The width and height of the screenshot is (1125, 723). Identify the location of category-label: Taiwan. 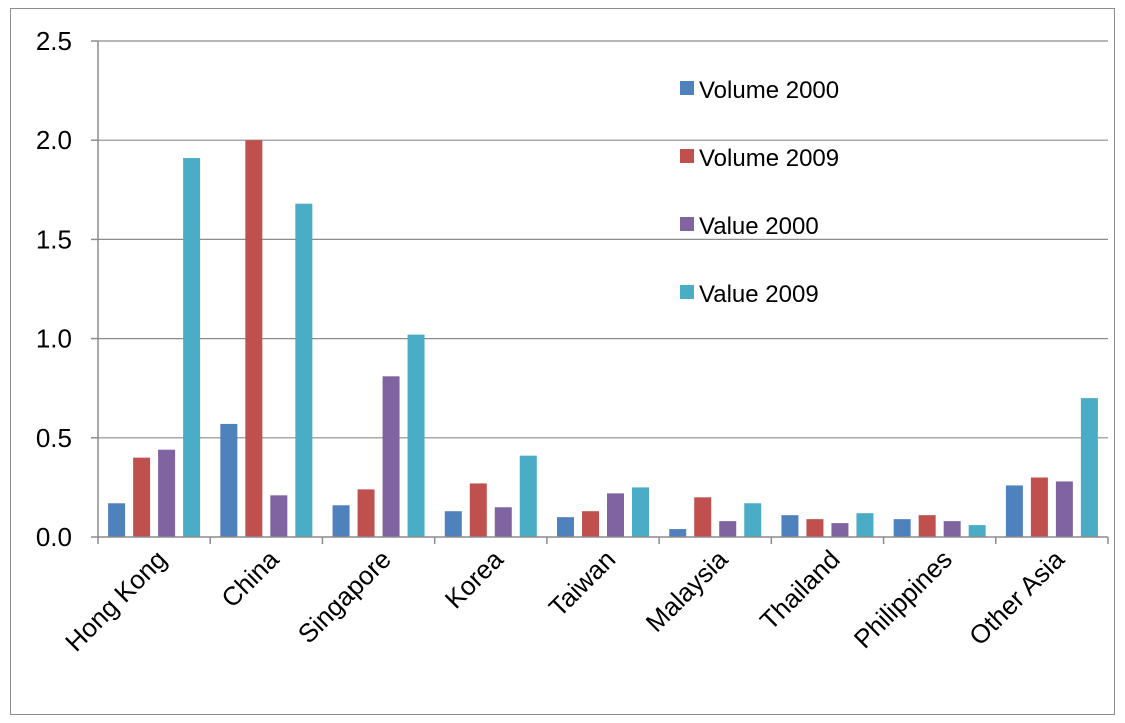
(582, 583).